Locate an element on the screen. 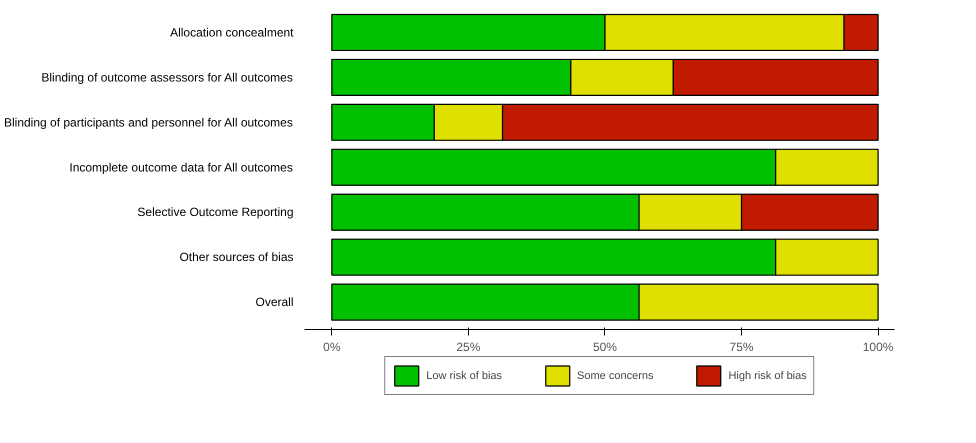 This screenshot has height=443, width=976. y-tick-label: Blinding of outcome assessors for All outcomes is located at coordinates (167, 77).